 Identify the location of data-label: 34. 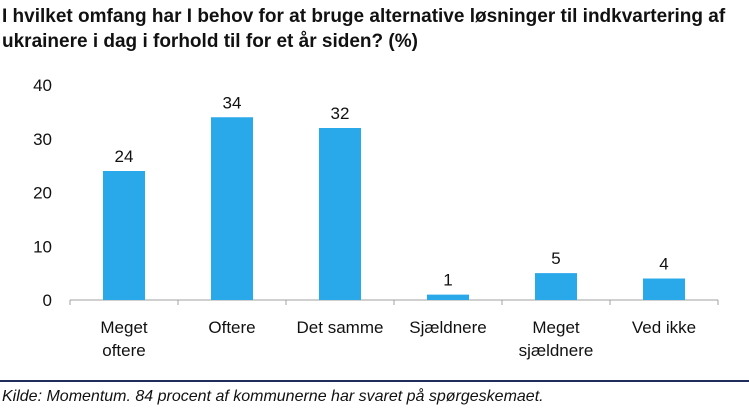
(232, 102).